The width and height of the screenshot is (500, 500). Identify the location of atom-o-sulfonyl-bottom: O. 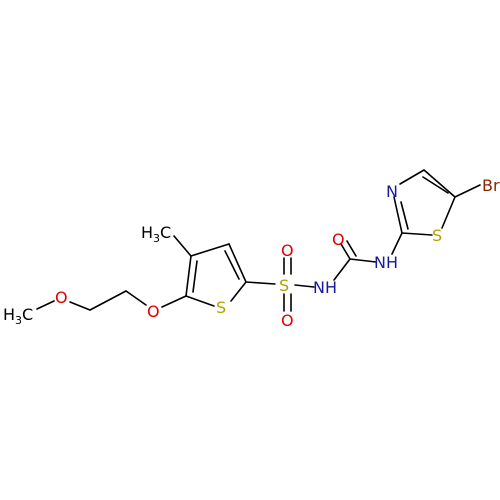
(287, 320).